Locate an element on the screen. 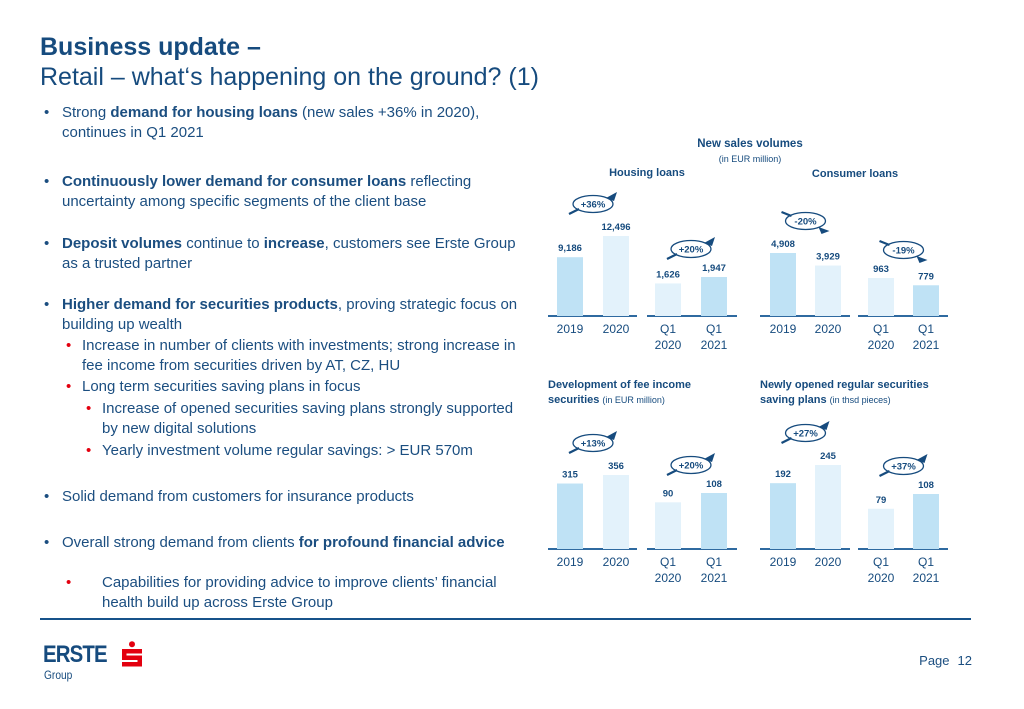 The width and height of the screenshot is (1024, 709). fee-title-bold: securities is located at coordinates (573, 400).